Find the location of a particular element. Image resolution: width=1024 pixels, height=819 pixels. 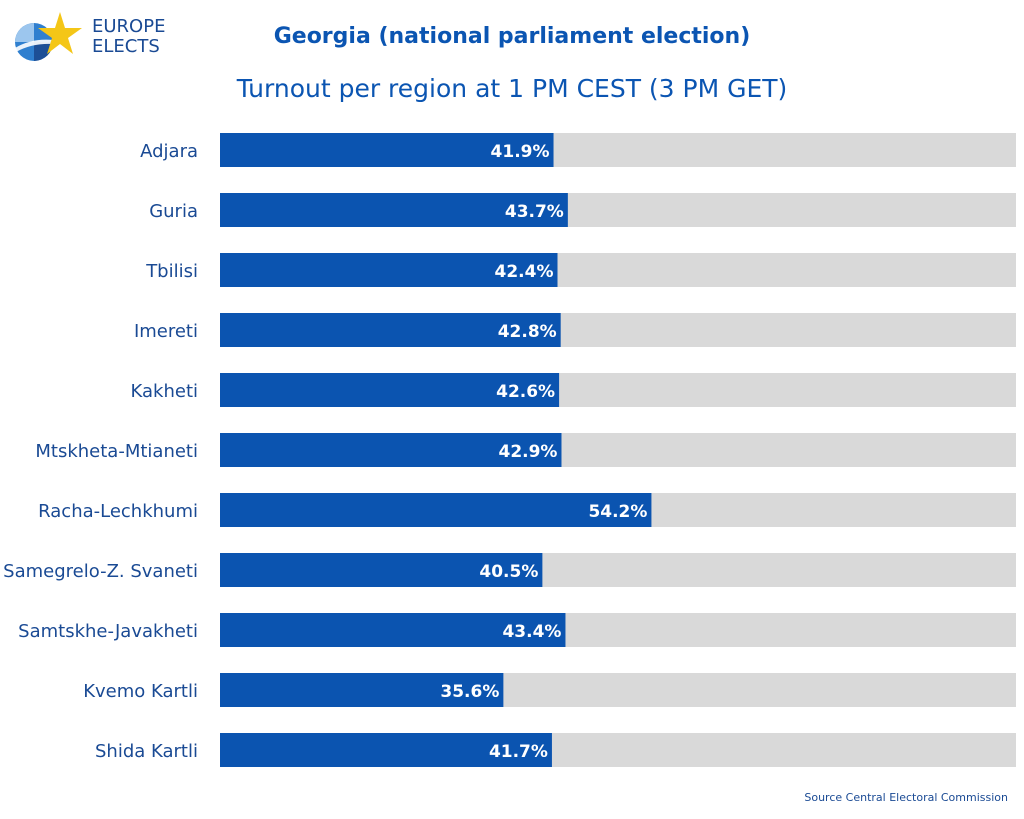

data-label: 43.4% is located at coordinates (531, 632).